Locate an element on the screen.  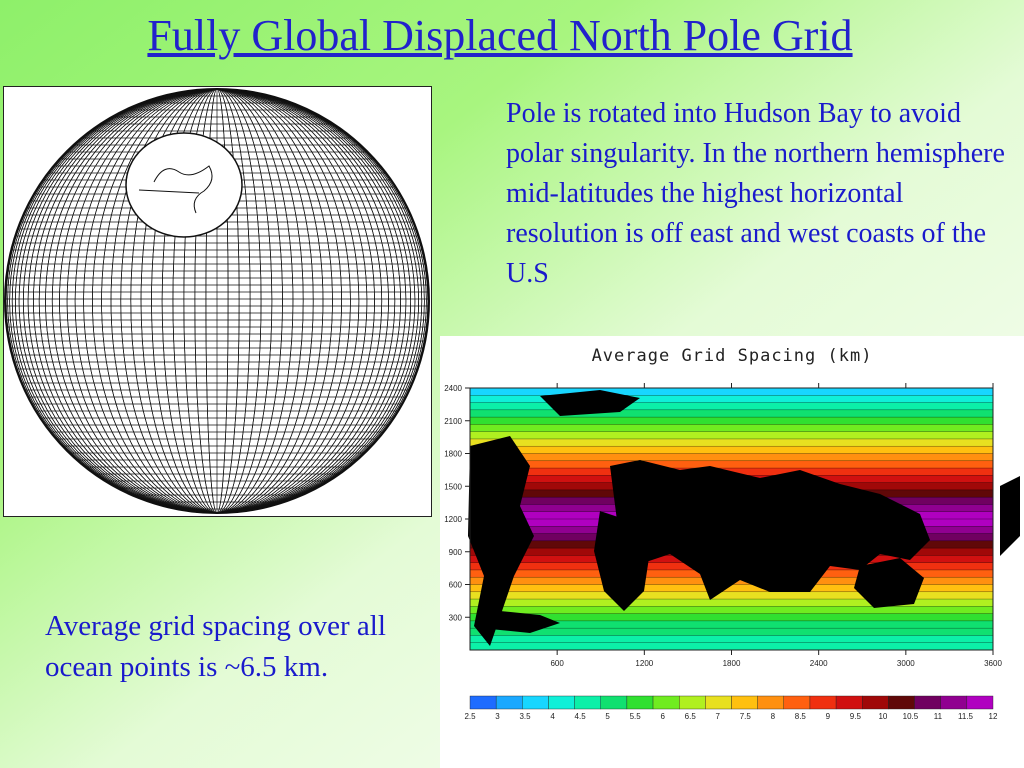
colorbar-label: 3 is located at coordinates (497, 716).